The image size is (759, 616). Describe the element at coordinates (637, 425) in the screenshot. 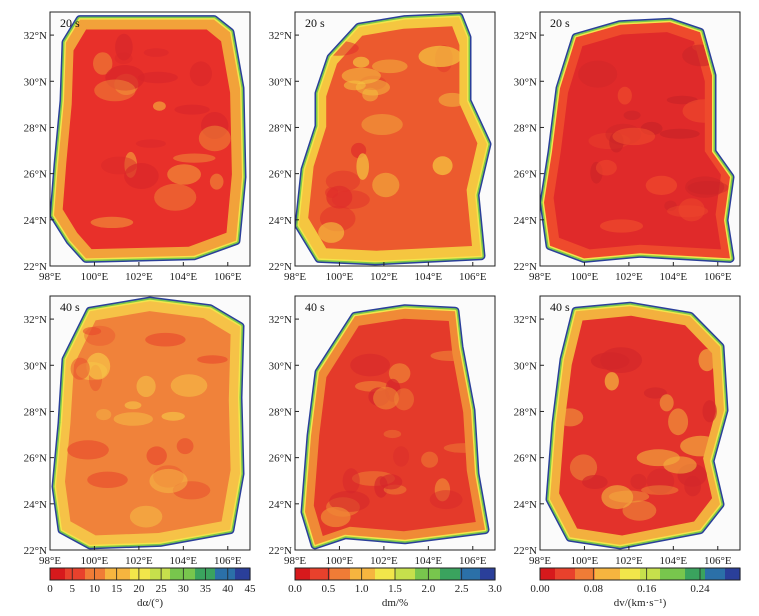

I see `field-v40` at that location.